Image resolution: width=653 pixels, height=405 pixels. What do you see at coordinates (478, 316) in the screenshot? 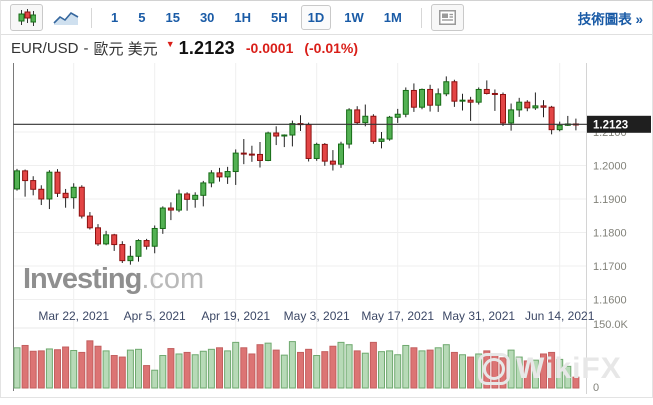
I see `date-label: May 31, 2021` at bounding box center [478, 316].